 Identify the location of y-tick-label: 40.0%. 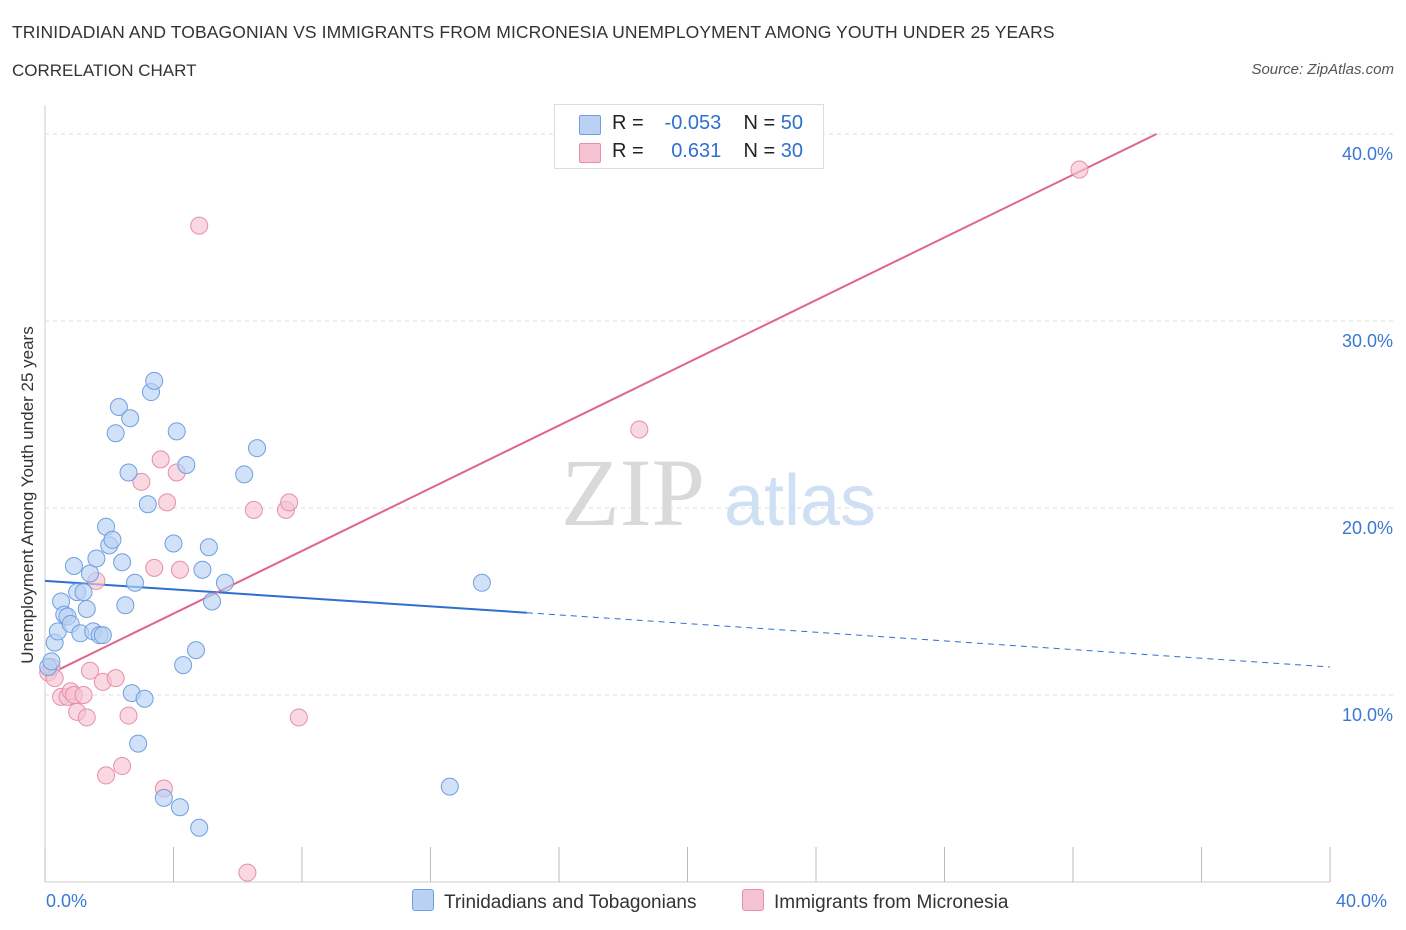
(1367, 154).